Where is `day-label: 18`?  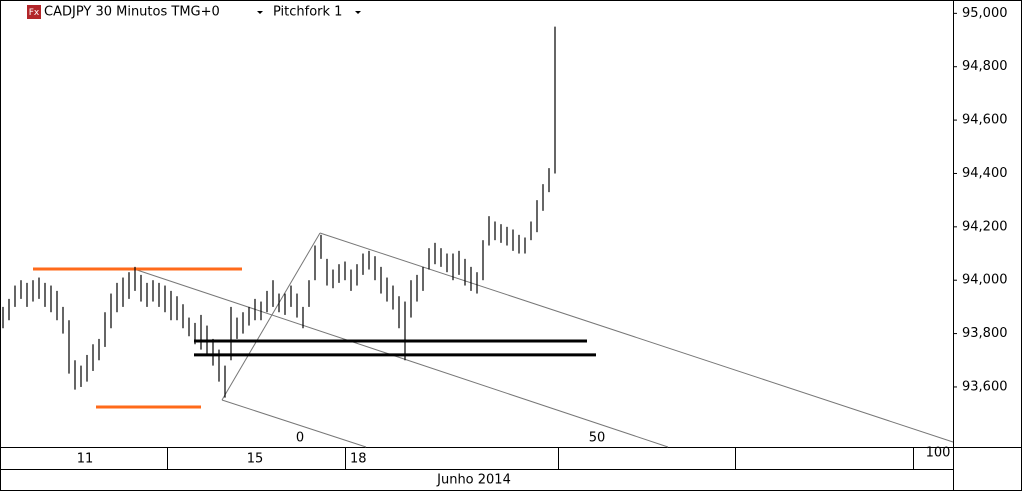
day-label: 18 is located at coordinates (358, 459).